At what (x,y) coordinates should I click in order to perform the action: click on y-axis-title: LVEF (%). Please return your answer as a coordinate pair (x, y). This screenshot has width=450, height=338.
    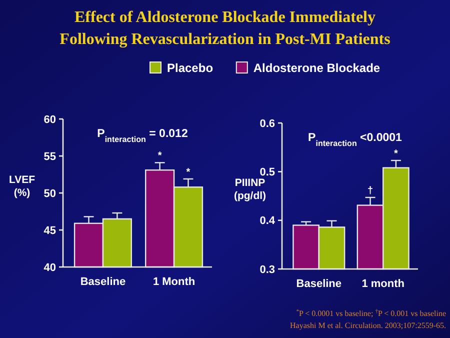
    Looking at the image, I should click on (22, 186).